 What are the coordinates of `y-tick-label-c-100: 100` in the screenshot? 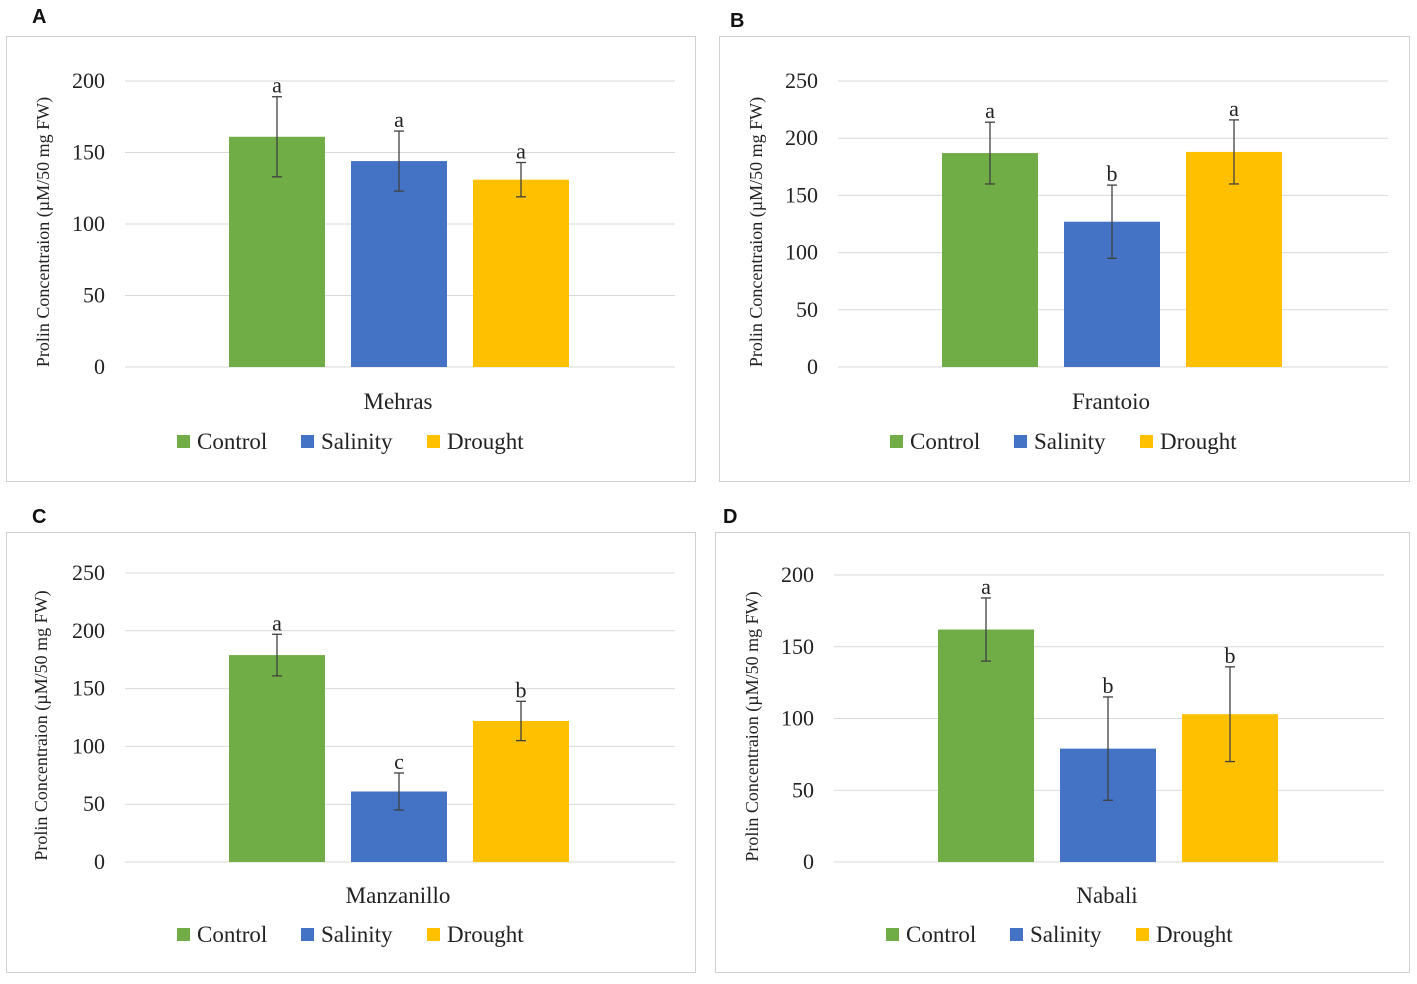 It's located at (88, 745).